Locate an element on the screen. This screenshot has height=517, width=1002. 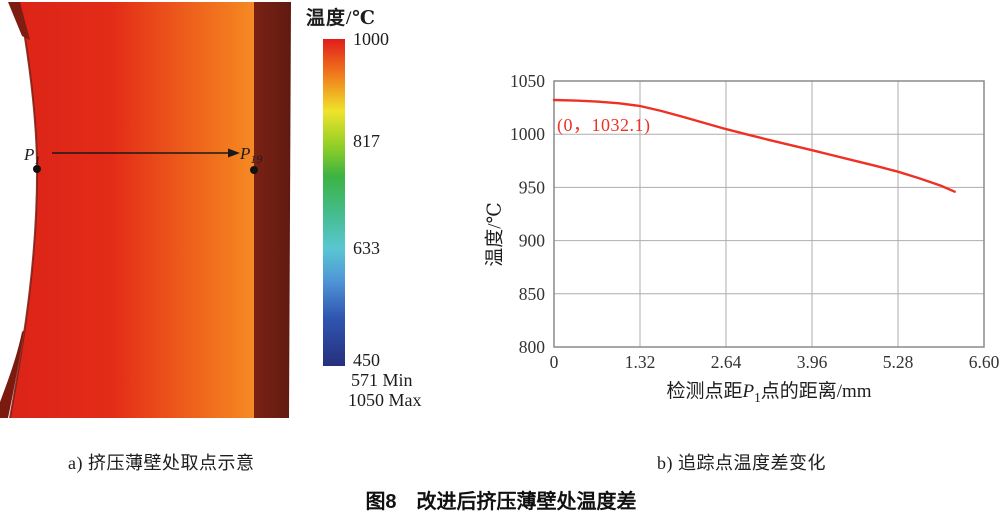
colorbar-tick-450: 450 is located at coordinates (366, 360).